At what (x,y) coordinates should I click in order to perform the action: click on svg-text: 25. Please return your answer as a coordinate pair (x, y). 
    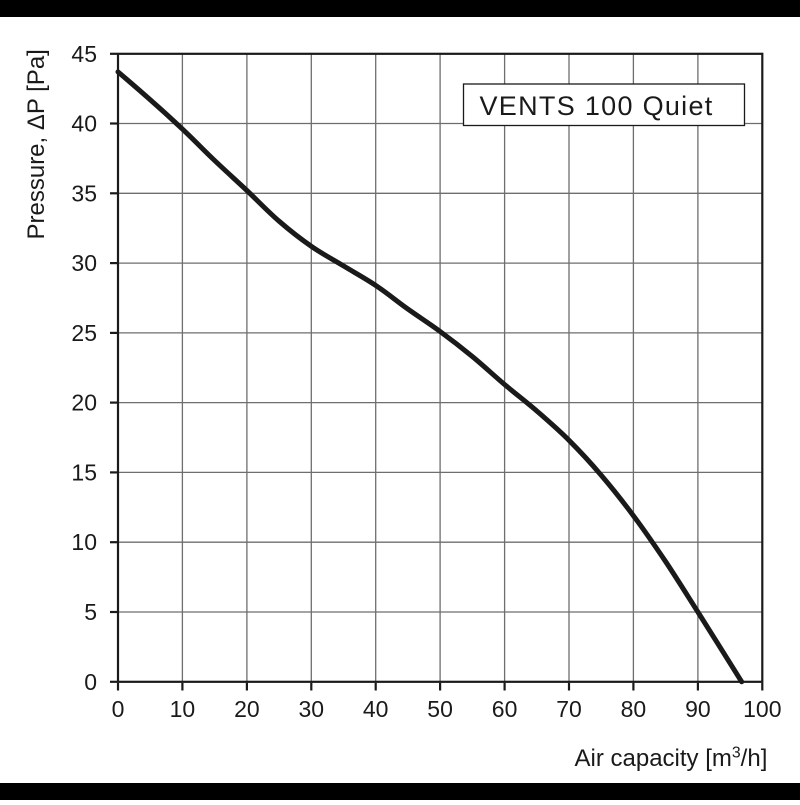
    Looking at the image, I should click on (84, 333).